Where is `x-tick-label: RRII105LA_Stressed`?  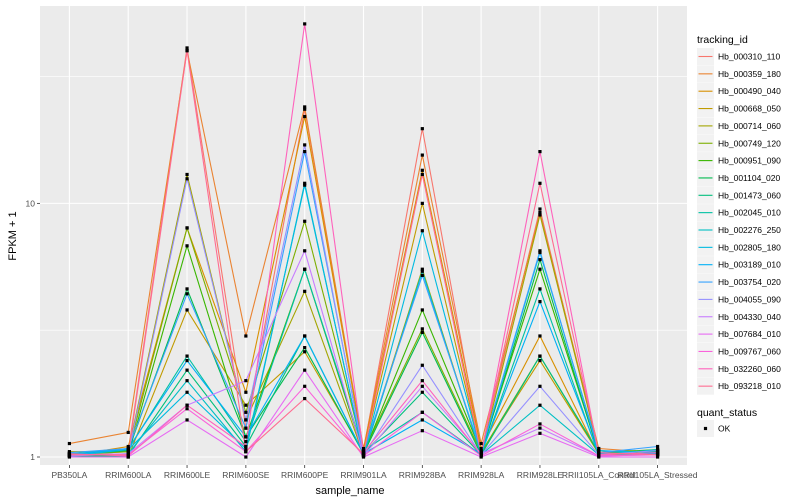 x-tick-label: RRII105LA_Stressed is located at coordinates (658, 475).